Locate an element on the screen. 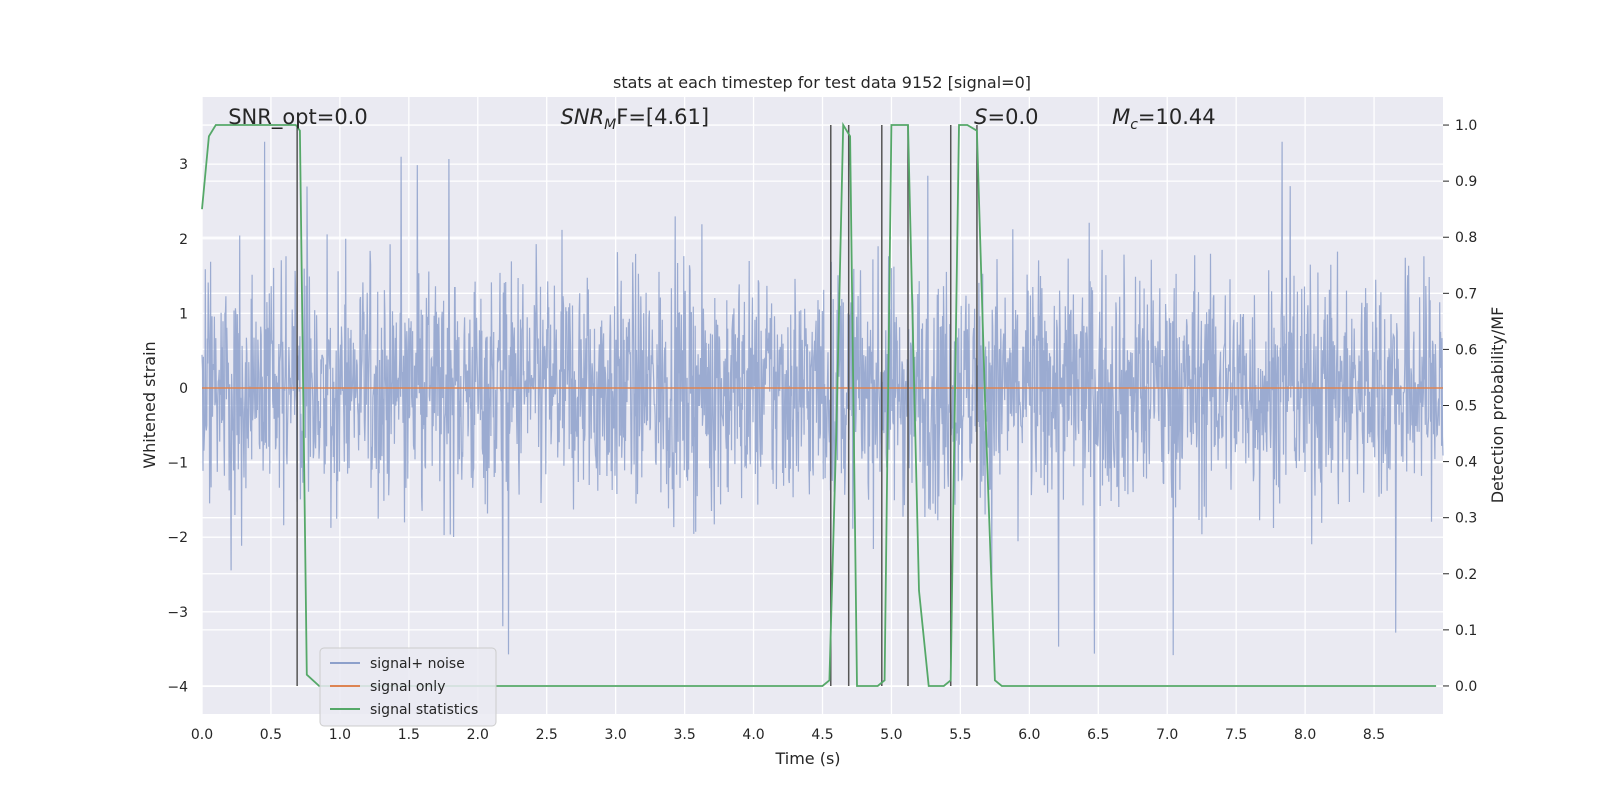 The width and height of the screenshot is (1600, 800). y-tick-label: −1 is located at coordinates (177, 464).